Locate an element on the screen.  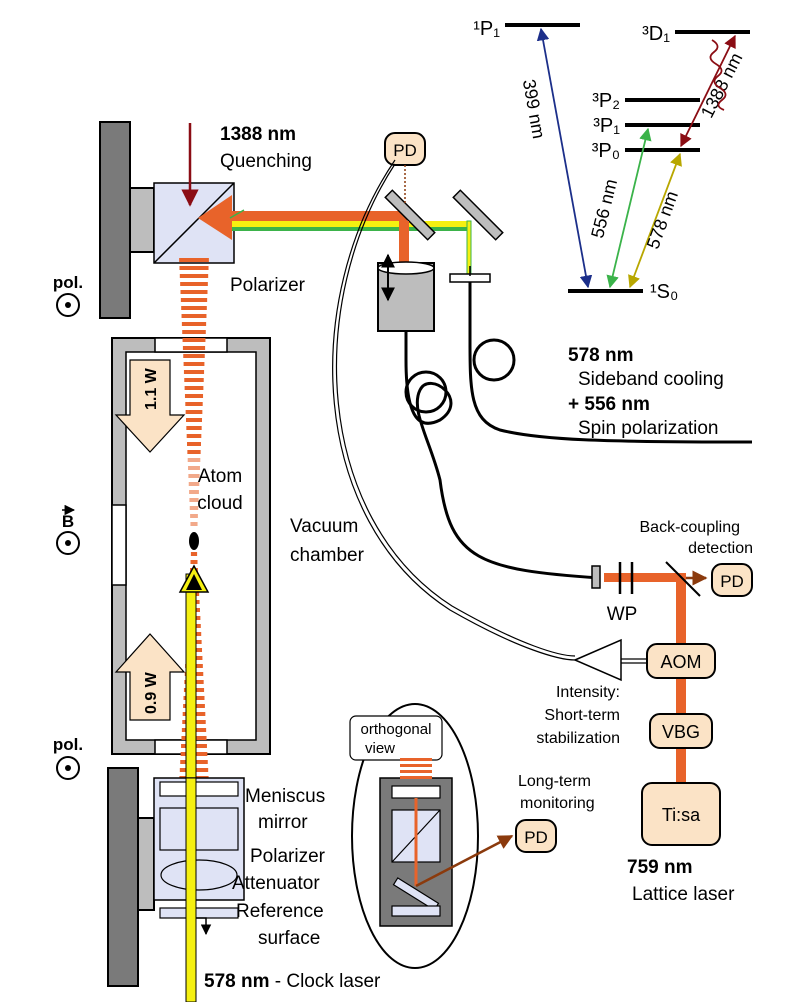
transition-578-label: 578 nm is located at coordinates (662, 219).